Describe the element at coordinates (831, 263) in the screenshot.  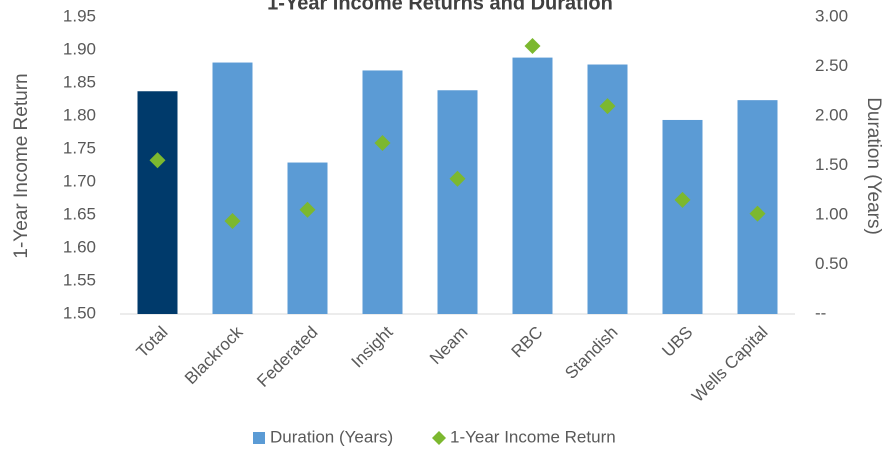
I see `y2-tick-label: 0.50` at that location.